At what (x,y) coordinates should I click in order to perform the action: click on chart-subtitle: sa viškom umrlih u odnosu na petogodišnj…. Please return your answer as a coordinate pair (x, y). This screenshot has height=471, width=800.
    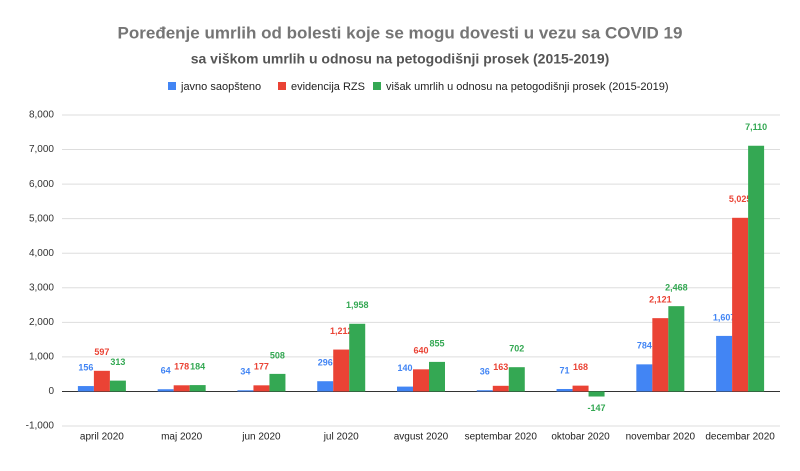
    Looking at the image, I should click on (400, 59).